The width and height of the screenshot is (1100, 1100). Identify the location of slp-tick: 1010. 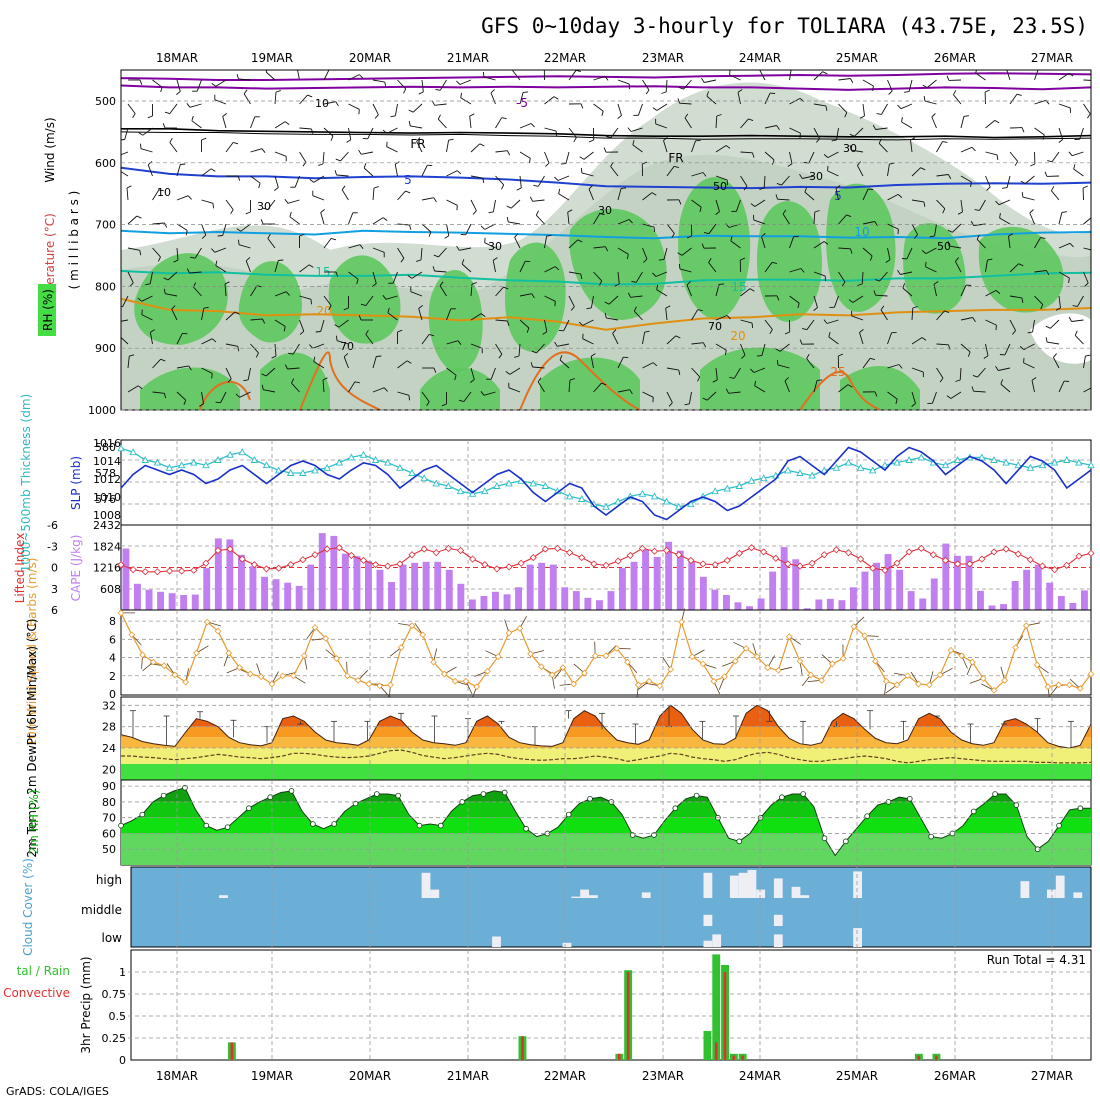
(107, 497).